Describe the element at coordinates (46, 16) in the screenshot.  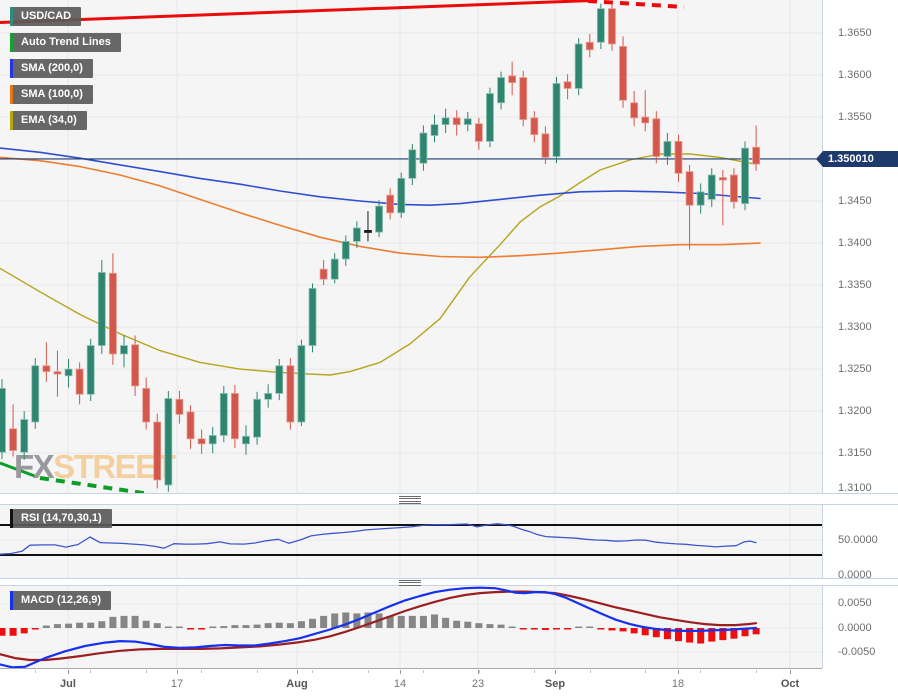
I see `legend-chip-usd-cad: USD/CAD` at that location.